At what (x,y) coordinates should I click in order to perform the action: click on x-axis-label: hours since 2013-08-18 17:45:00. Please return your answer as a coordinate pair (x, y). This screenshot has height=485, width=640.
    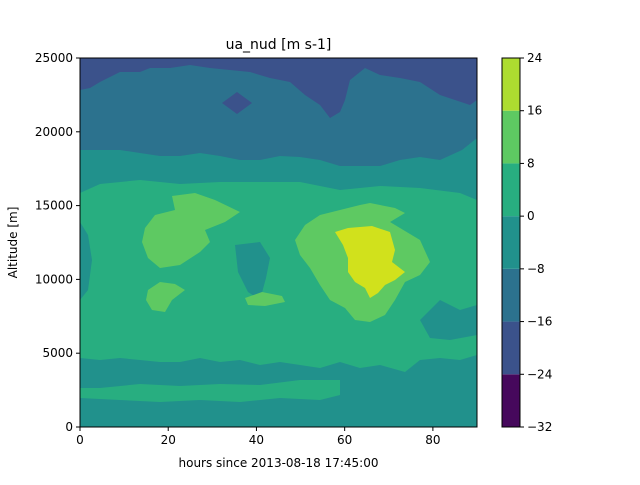
    Looking at the image, I should click on (279, 463).